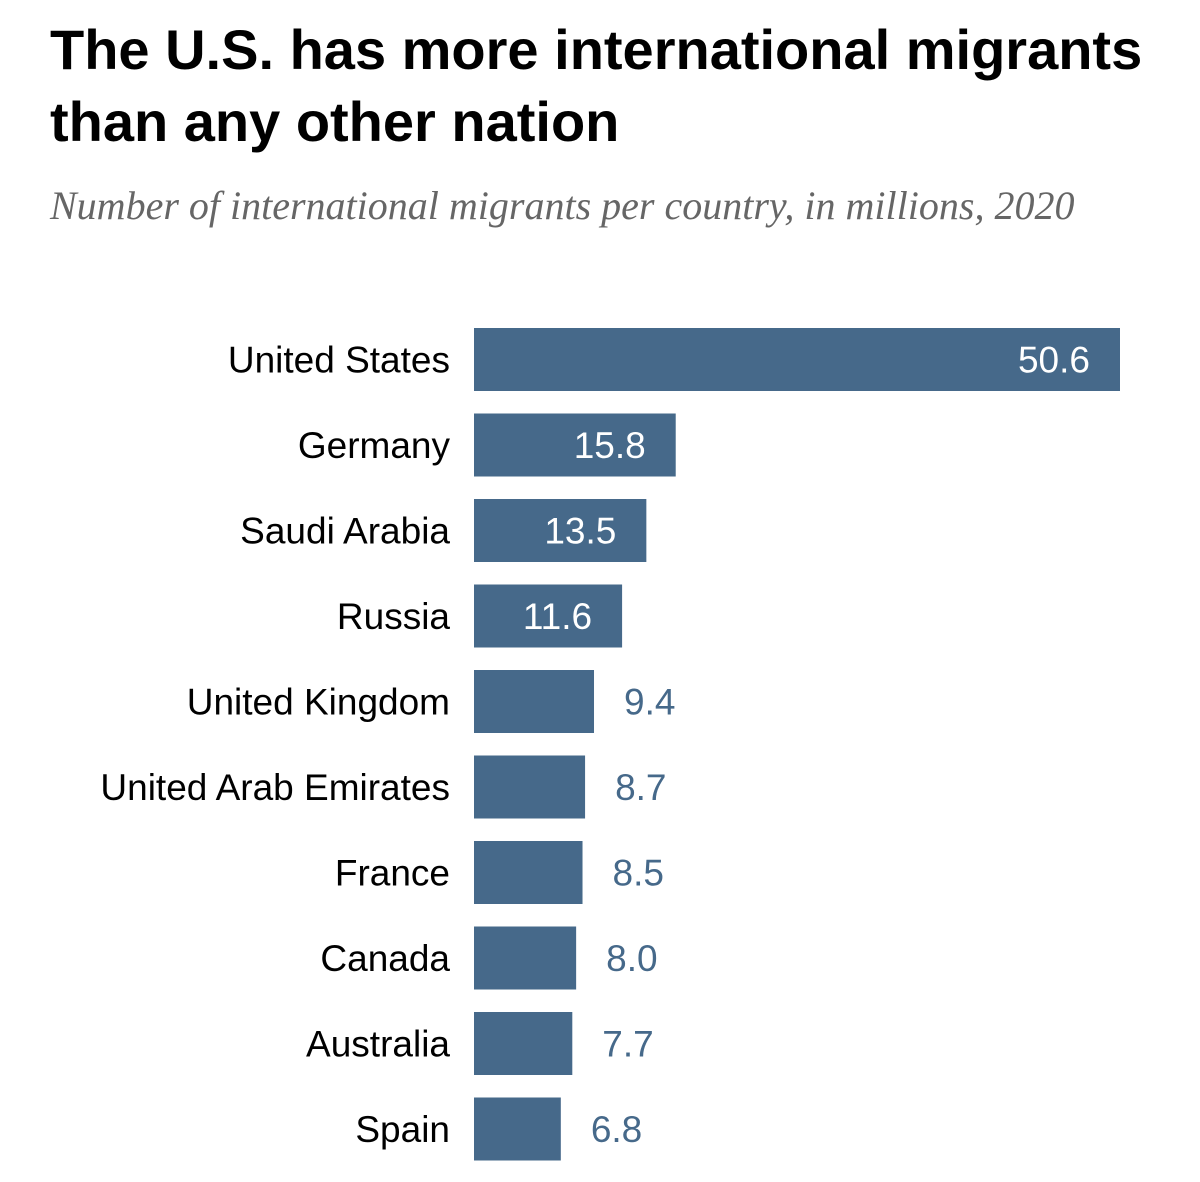  What do you see at coordinates (610, 445) in the screenshot?
I see `value-label-germany: 15.8` at bounding box center [610, 445].